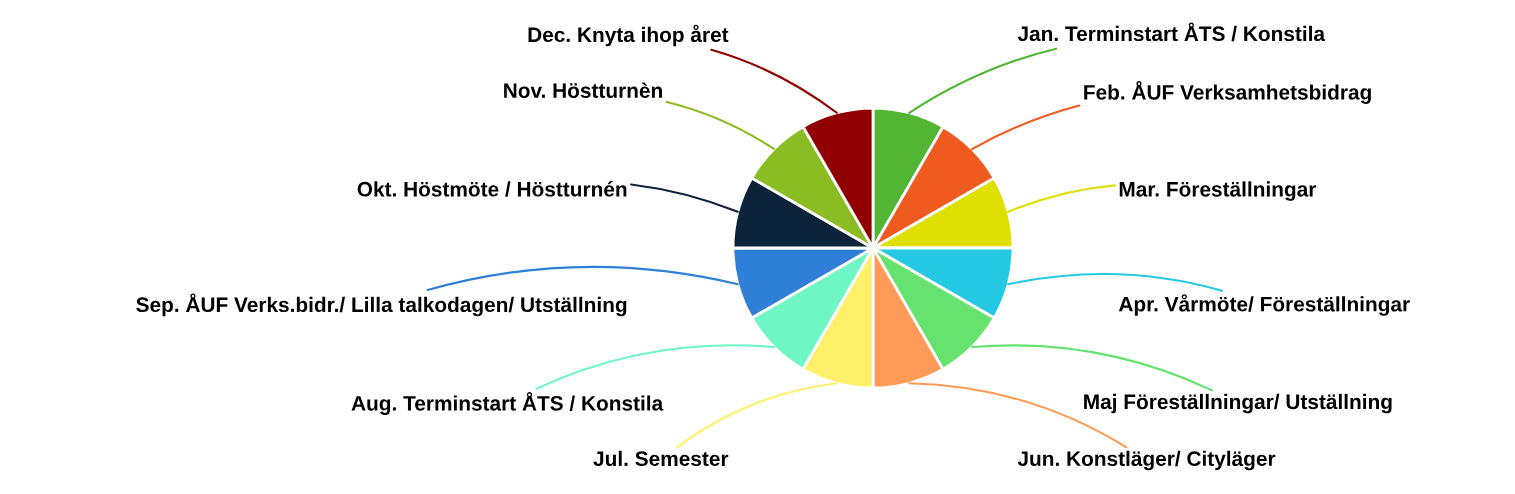 This screenshot has width=1515, height=494. Describe the element at coordinates (1146, 460) in the screenshot. I see `slice-label: Jun. Konstläger/ Cityläger` at that location.